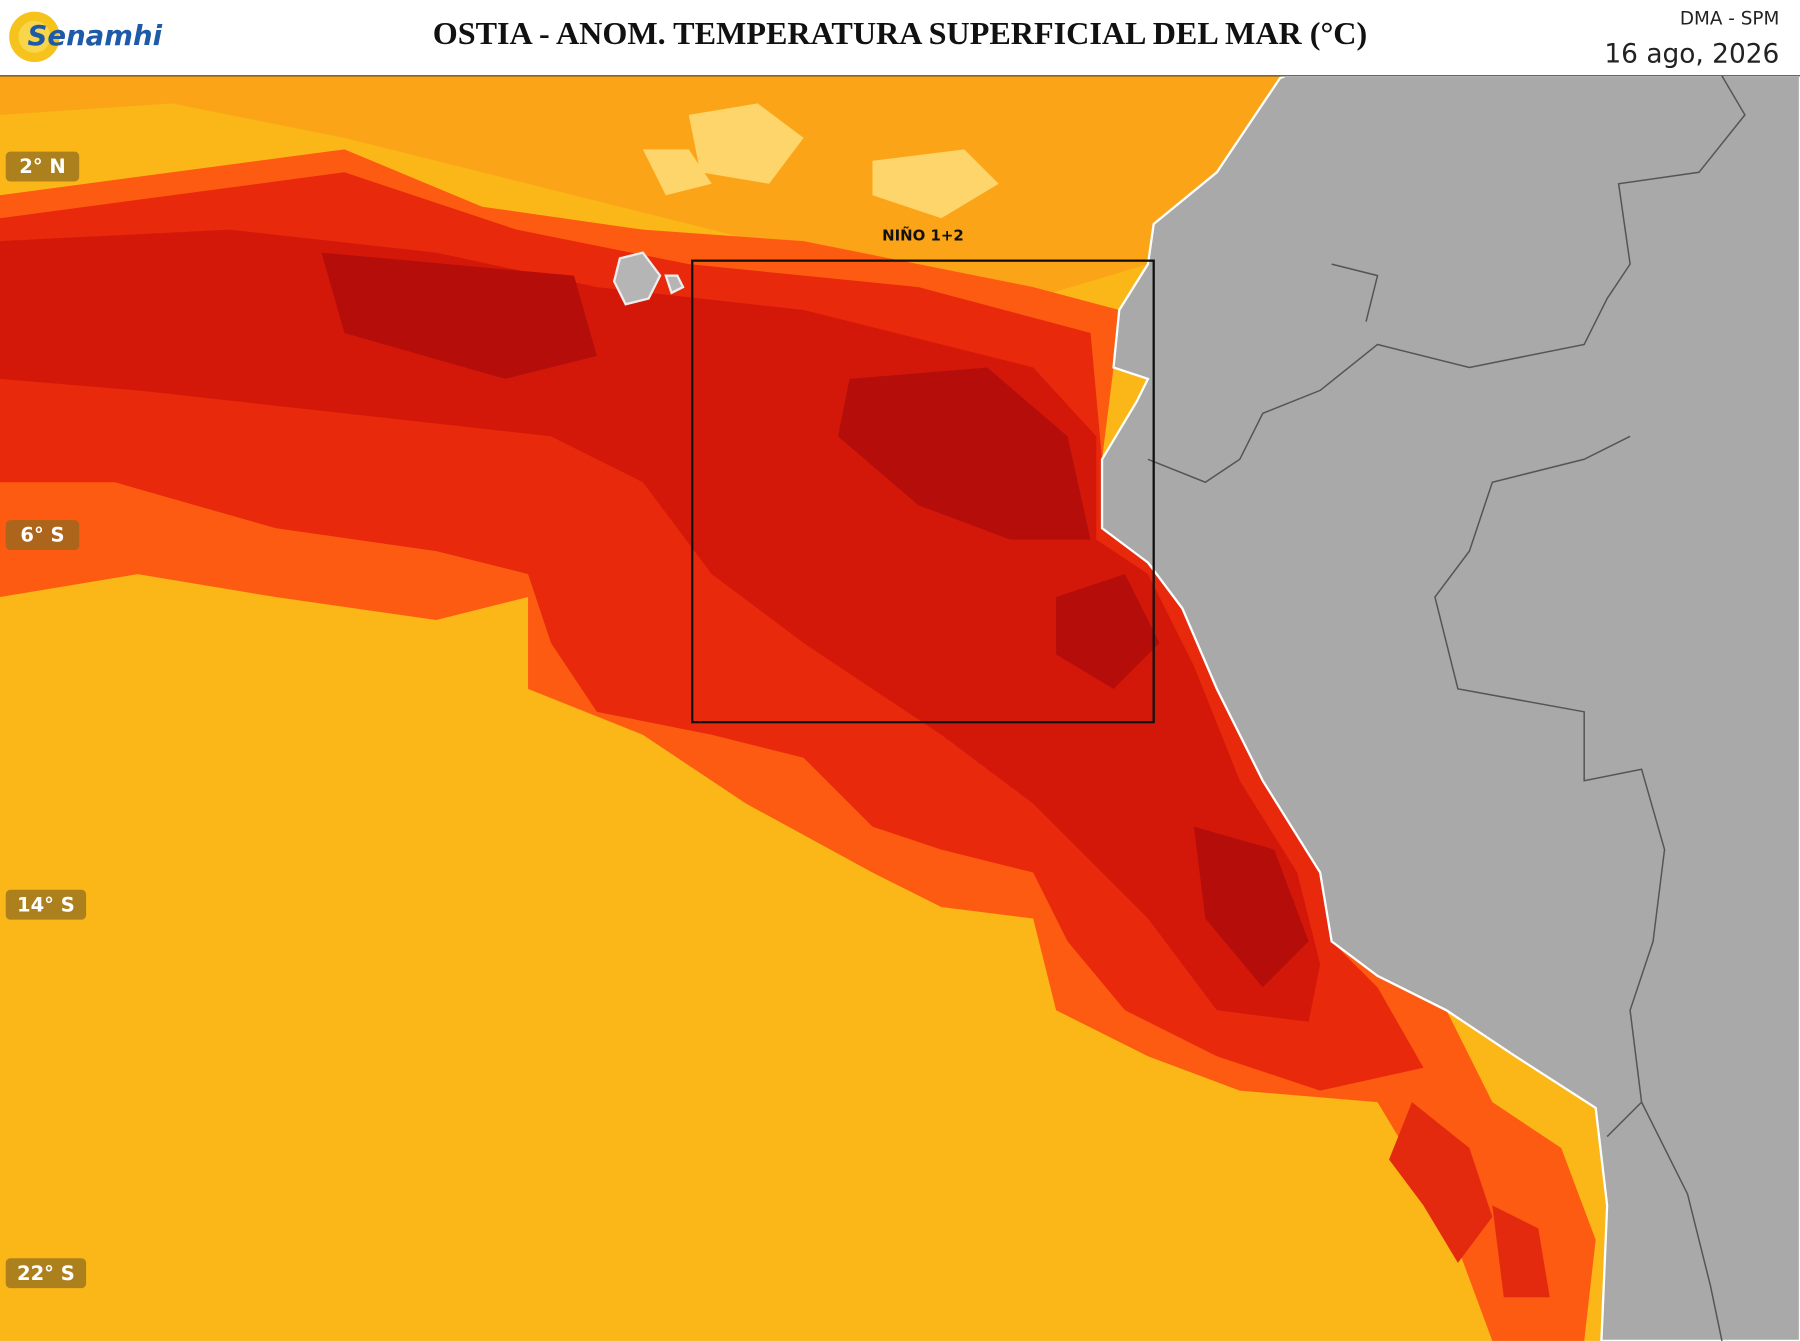 This screenshot has width=1800, height=1341. I want to click on date: 16 ago, 2026, so click(1691, 54).